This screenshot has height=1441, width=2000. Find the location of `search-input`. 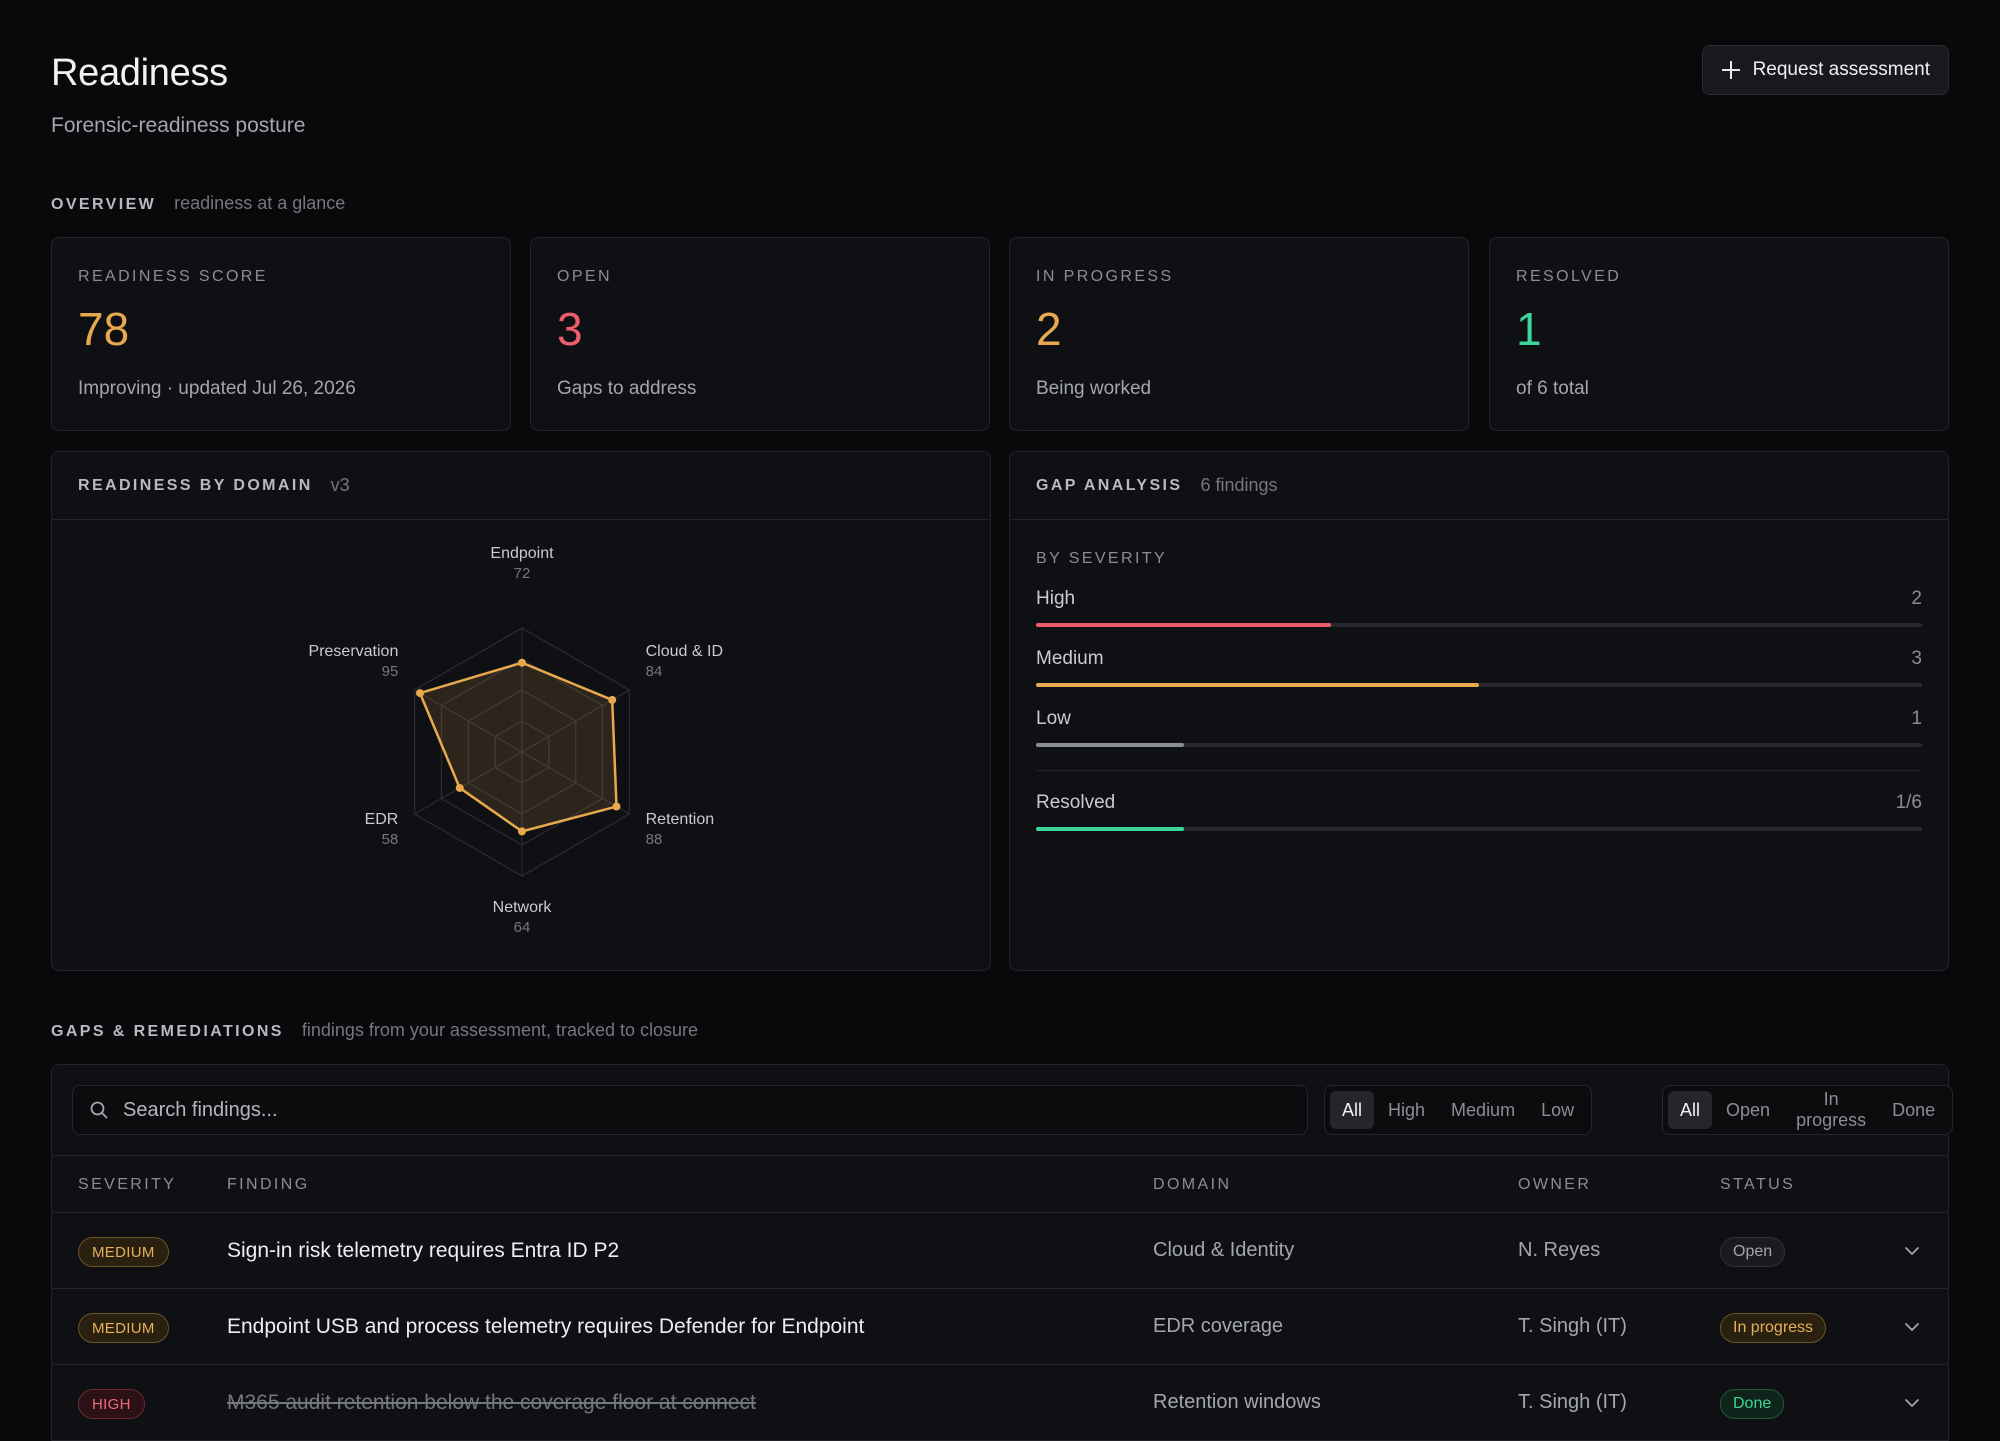

search-input is located at coordinates (708, 1110).